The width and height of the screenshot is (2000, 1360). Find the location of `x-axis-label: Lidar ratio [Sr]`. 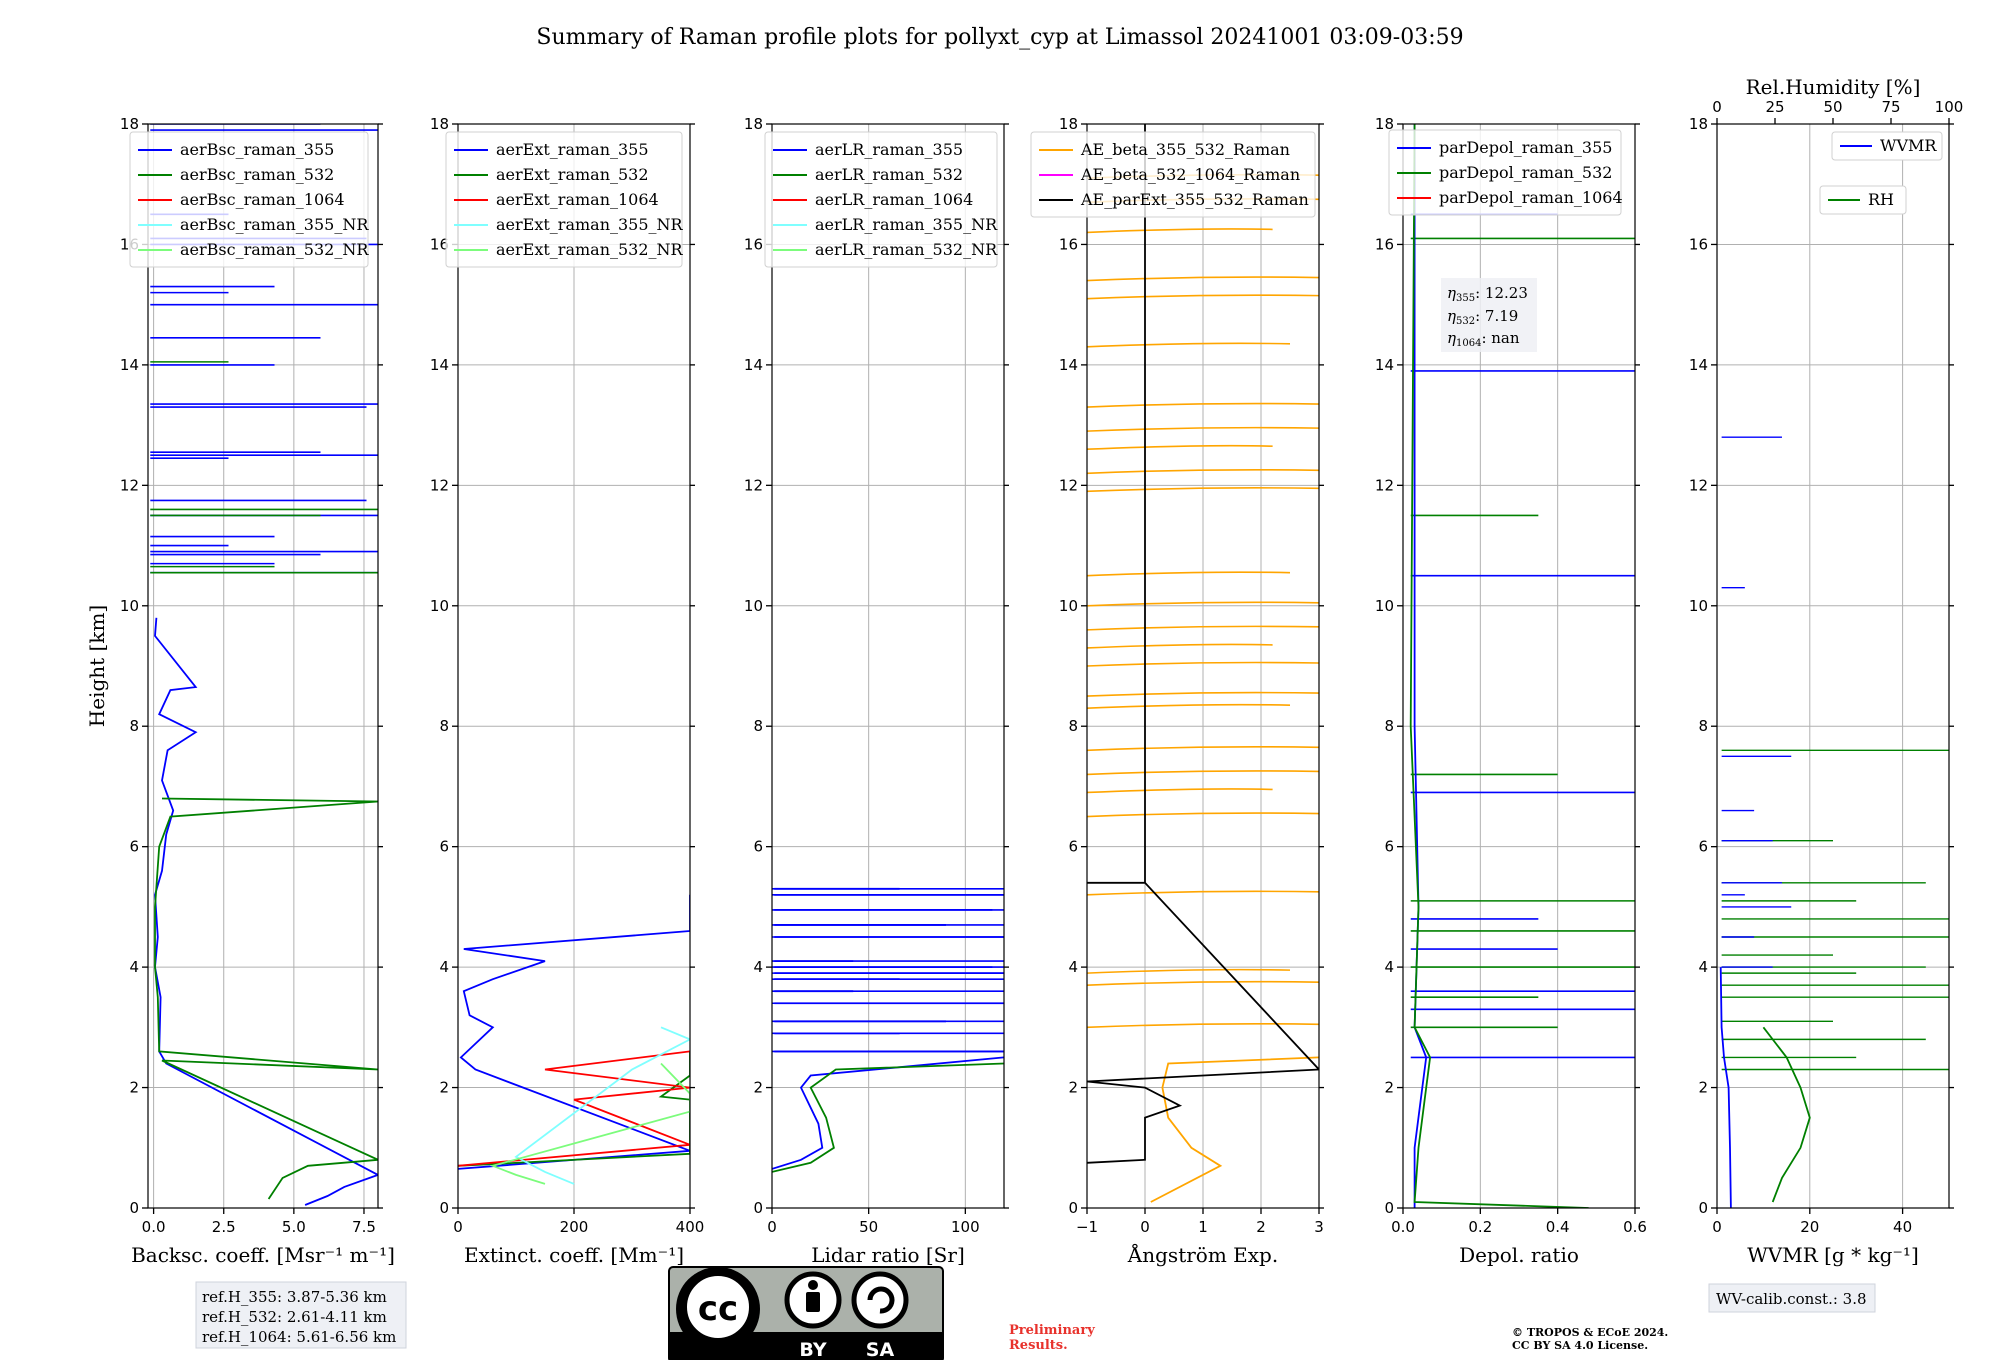

x-axis-label: Lidar ratio [Sr] is located at coordinates (888, 1255).